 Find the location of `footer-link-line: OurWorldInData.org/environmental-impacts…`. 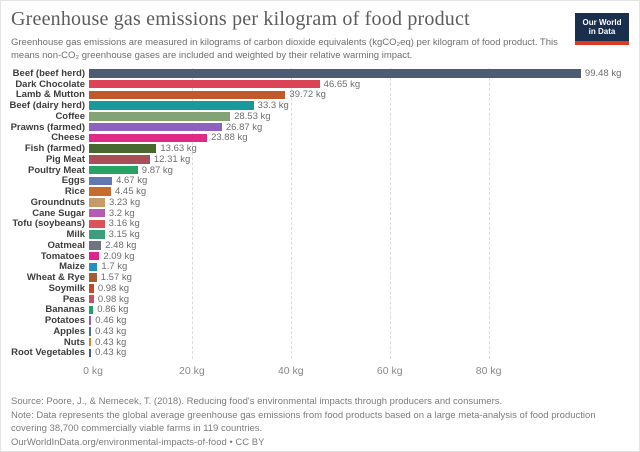

footer-link-line: OurWorldInData.org/environmental-impacts… is located at coordinates (320, 443).